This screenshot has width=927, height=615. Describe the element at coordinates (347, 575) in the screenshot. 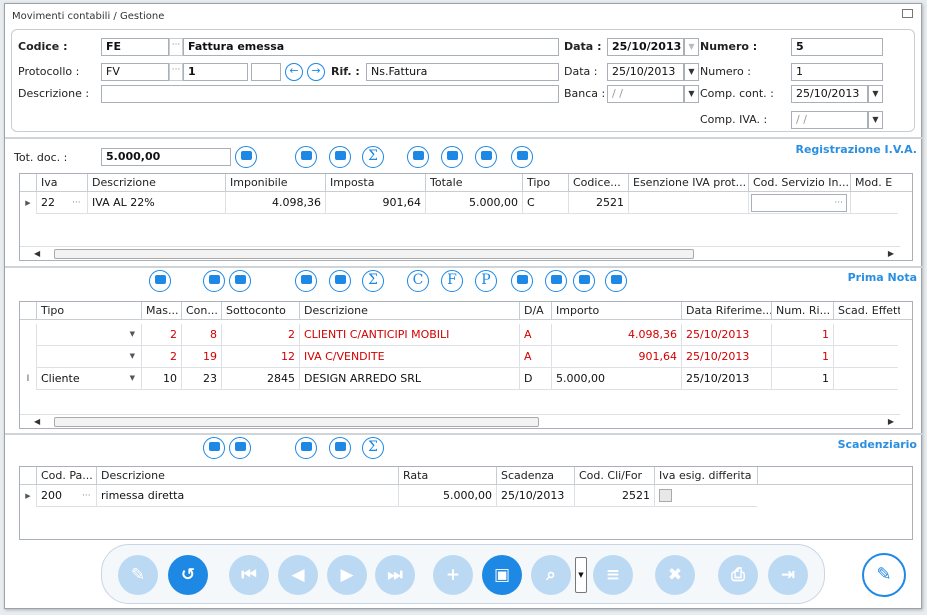

I see `next-record-icon: ▶` at that location.